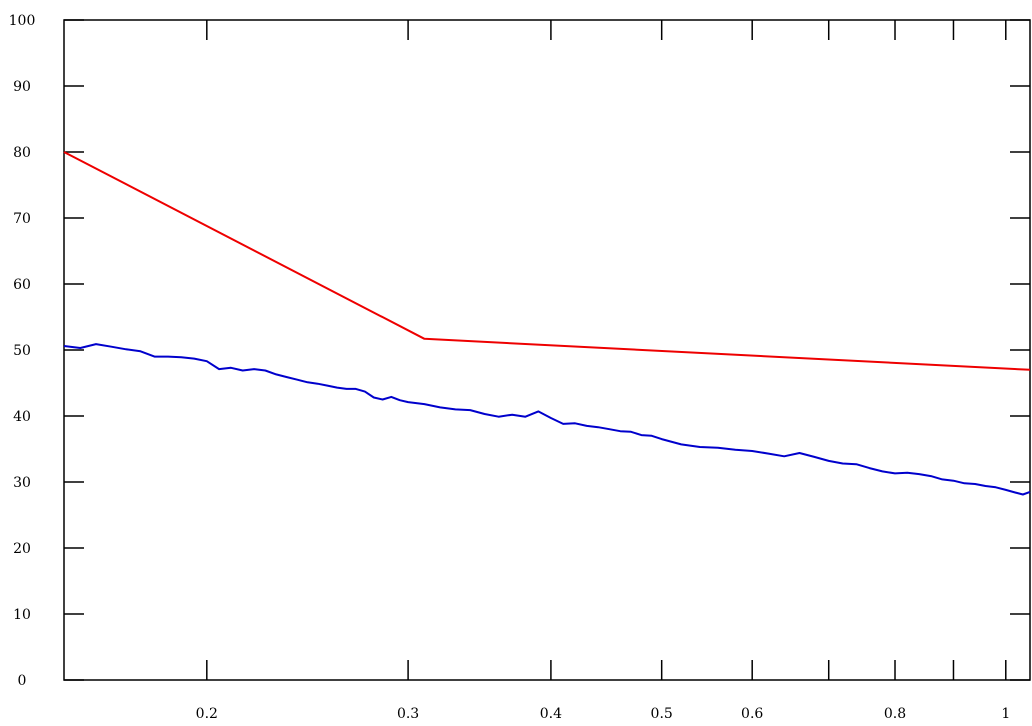 This screenshot has width=1032, height=726. I want to click on y-tick-label: 90, so click(22, 87).